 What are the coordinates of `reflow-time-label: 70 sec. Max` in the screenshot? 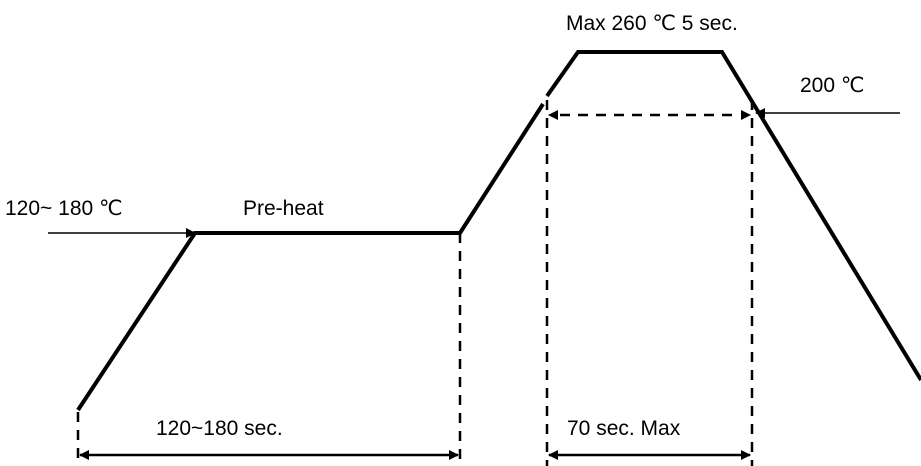 It's located at (624, 428).